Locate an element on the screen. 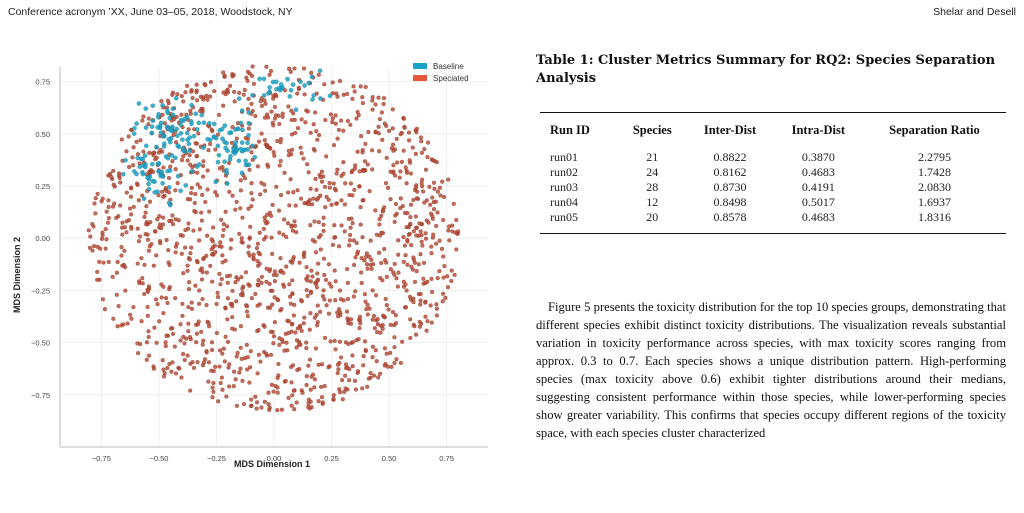 This screenshot has height=513, width=1024. table-cell: run02 is located at coordinates (564, 172).